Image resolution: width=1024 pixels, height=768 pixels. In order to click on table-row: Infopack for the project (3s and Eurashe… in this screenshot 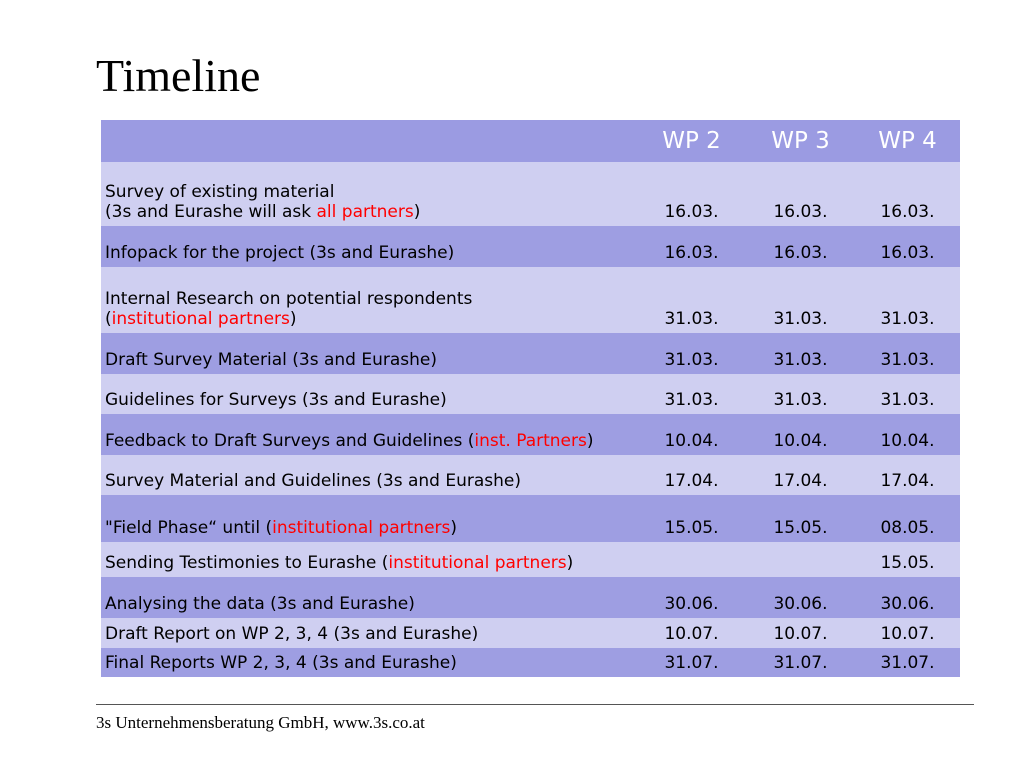, I will do `click(530, 246)`.